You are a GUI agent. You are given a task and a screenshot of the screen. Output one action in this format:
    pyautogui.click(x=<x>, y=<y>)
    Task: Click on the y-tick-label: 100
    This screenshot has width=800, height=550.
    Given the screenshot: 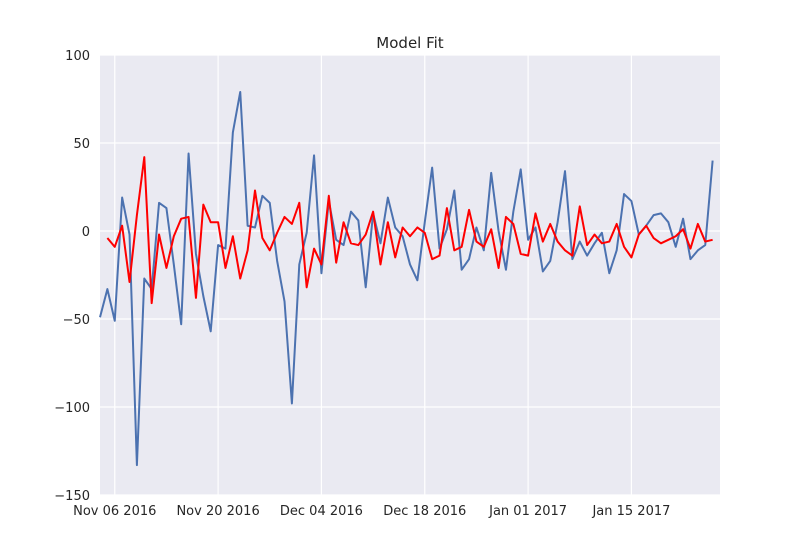 What is the action you would take?
    pyautogui.click(x=77, y=56)
    